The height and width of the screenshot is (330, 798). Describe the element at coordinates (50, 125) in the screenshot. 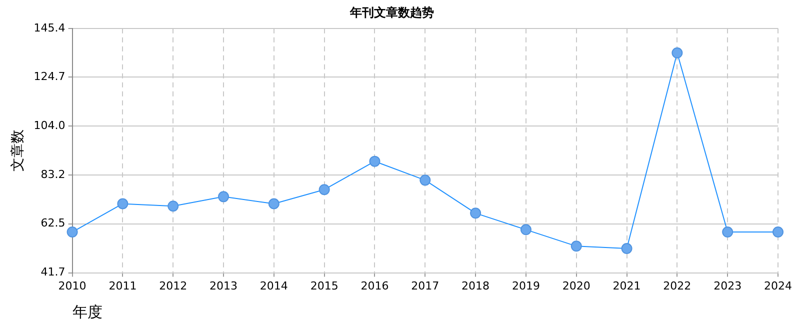

I see `y-tick-label: 104.0` at that location.